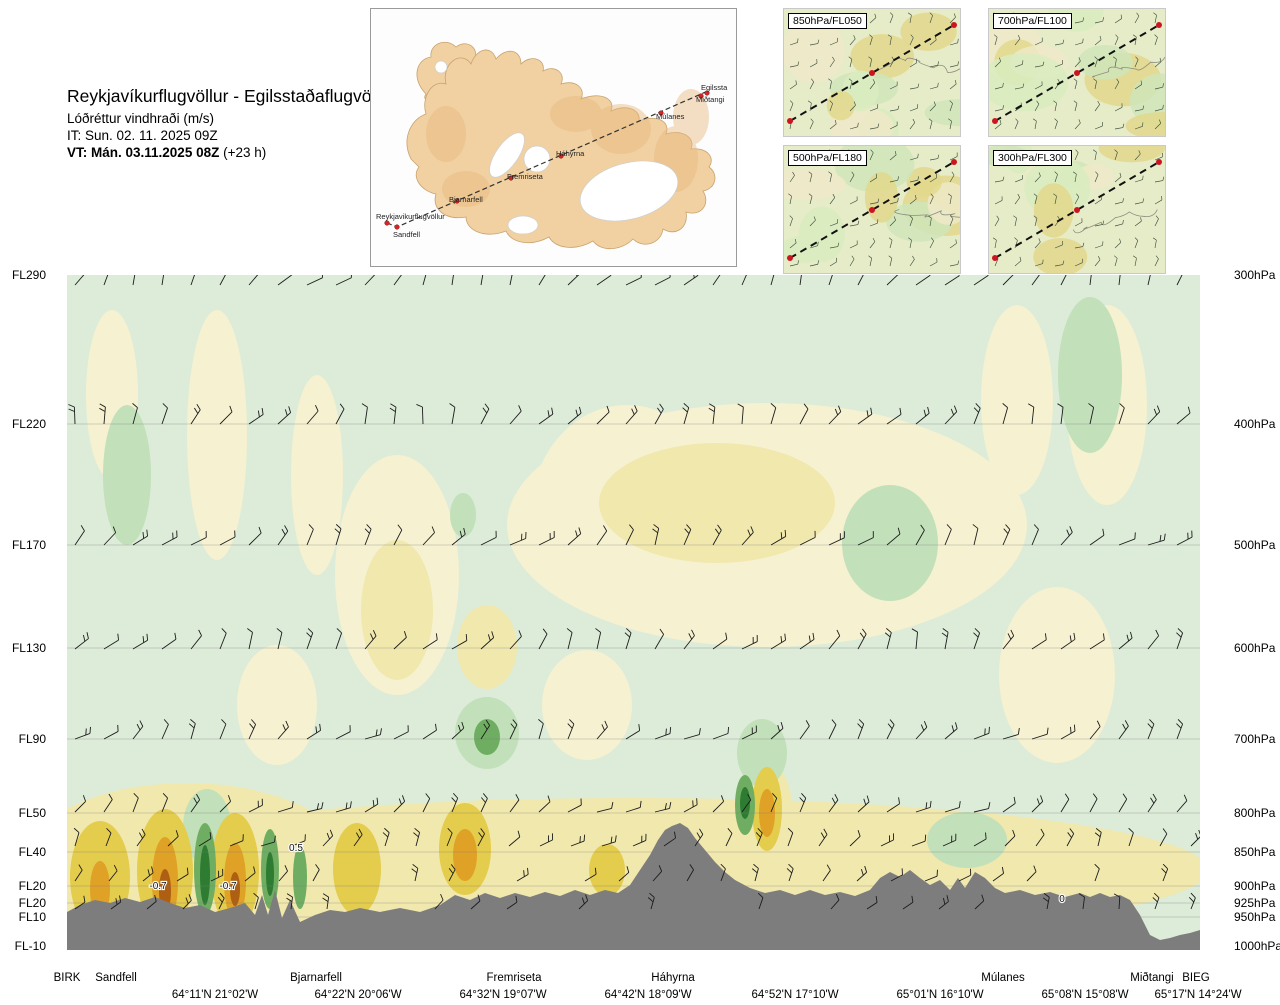  I want to click on station-coordinates: 65°08'N 15°08'W, so click(1085, 995).